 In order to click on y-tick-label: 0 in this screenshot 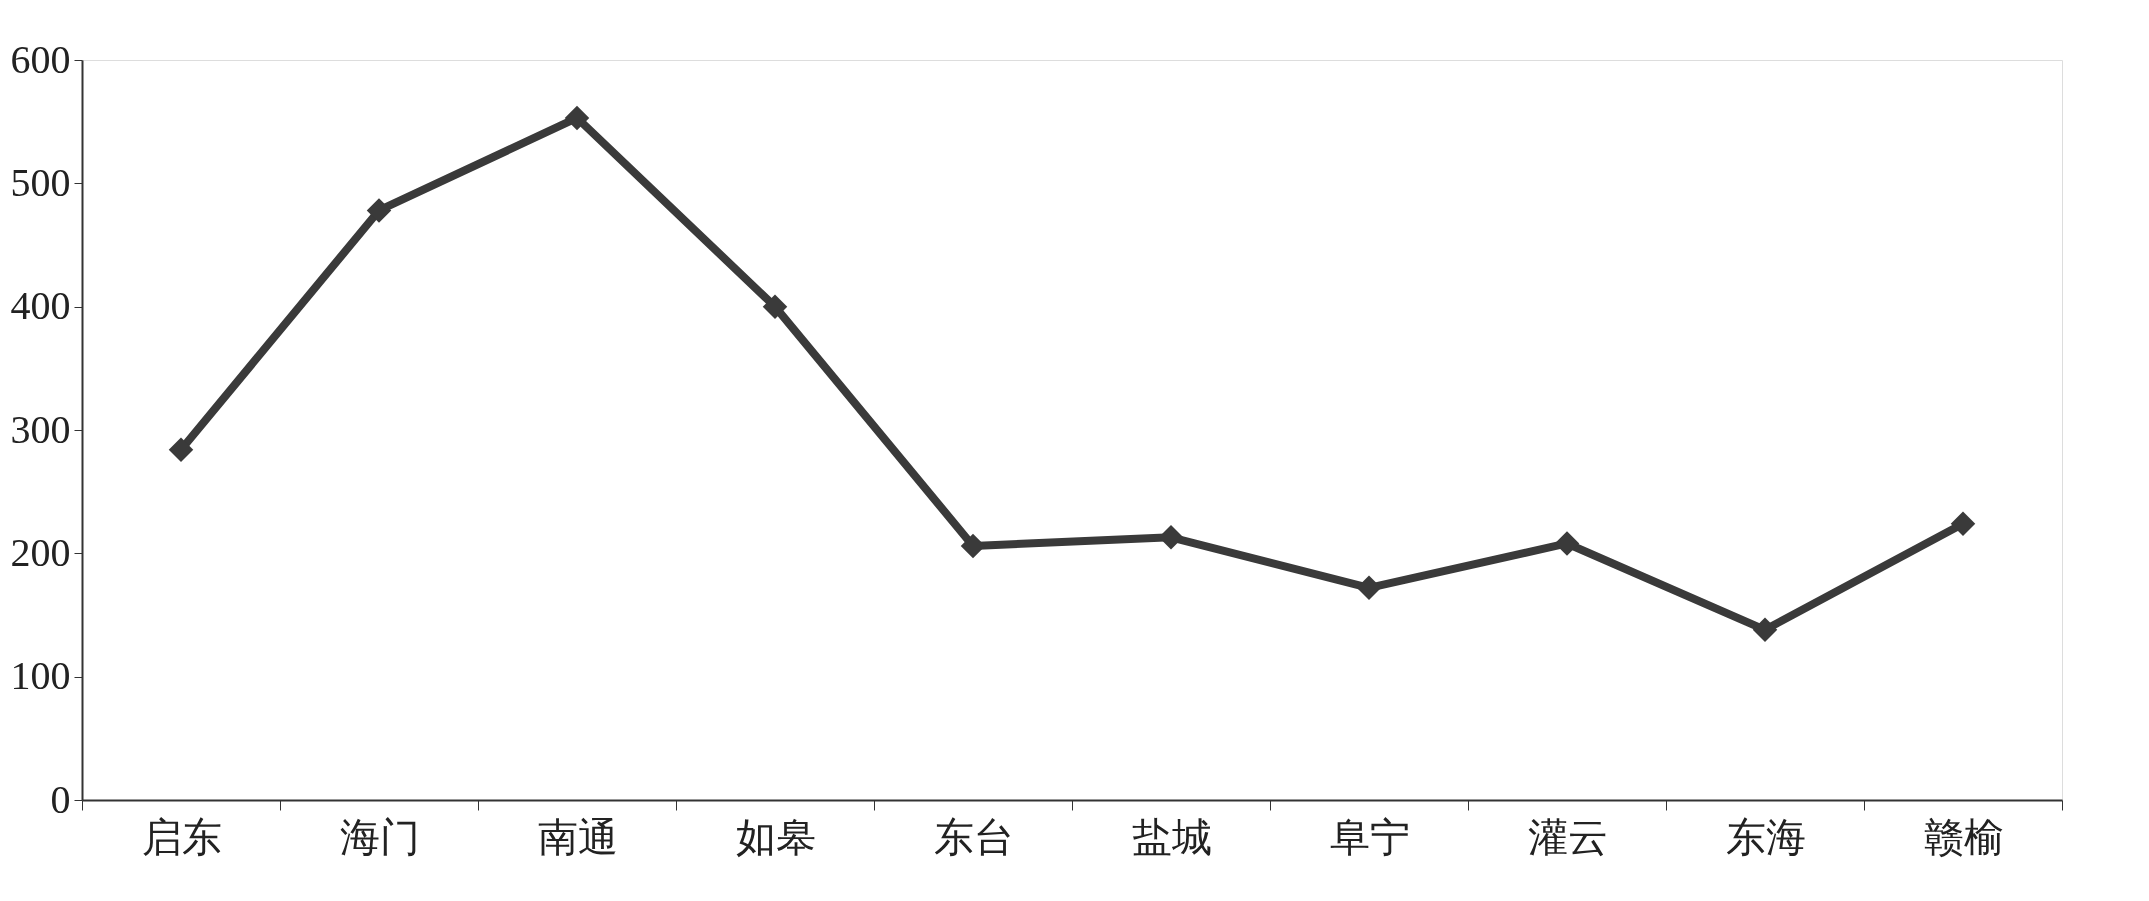, I will do `click(60, 799)`.